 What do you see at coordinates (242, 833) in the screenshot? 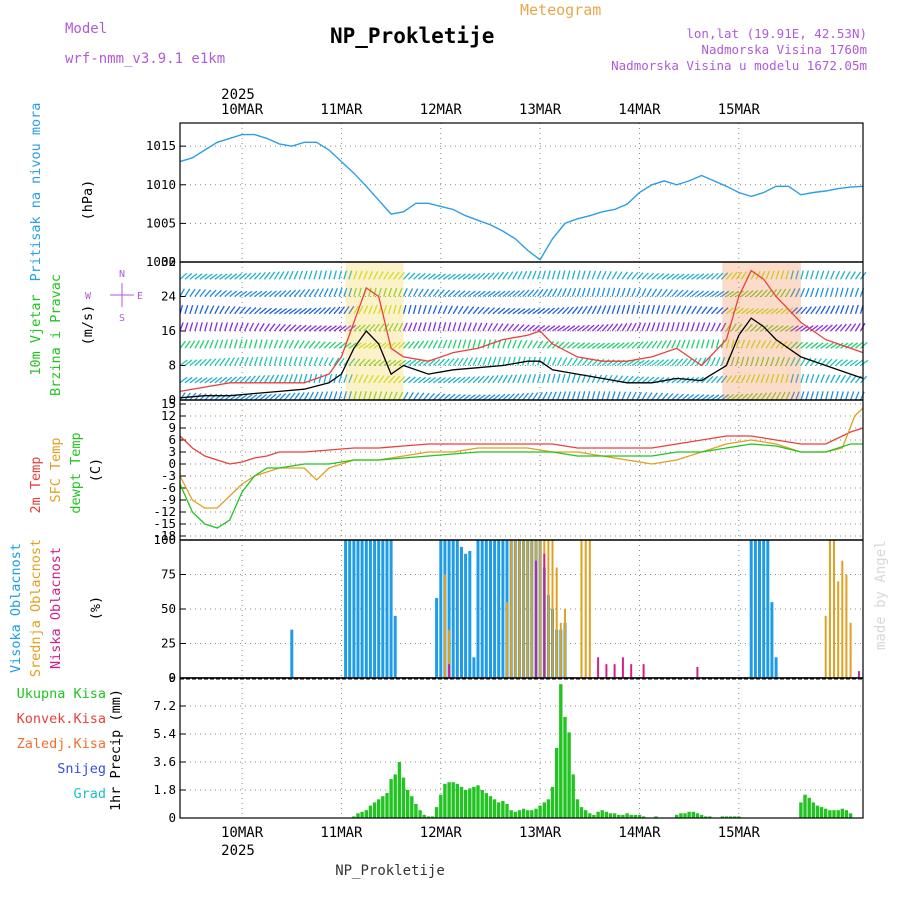
I see `x-tick-label-bottom: 10MAR` at bounding box center [242, 833].